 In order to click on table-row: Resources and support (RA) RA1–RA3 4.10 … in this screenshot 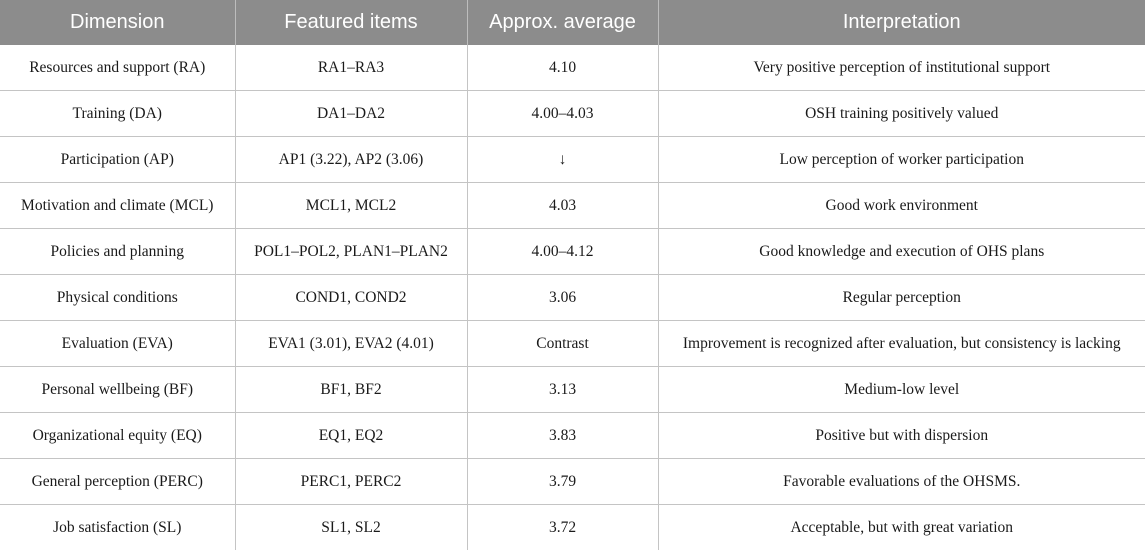, I will do `click(572, 68)`.